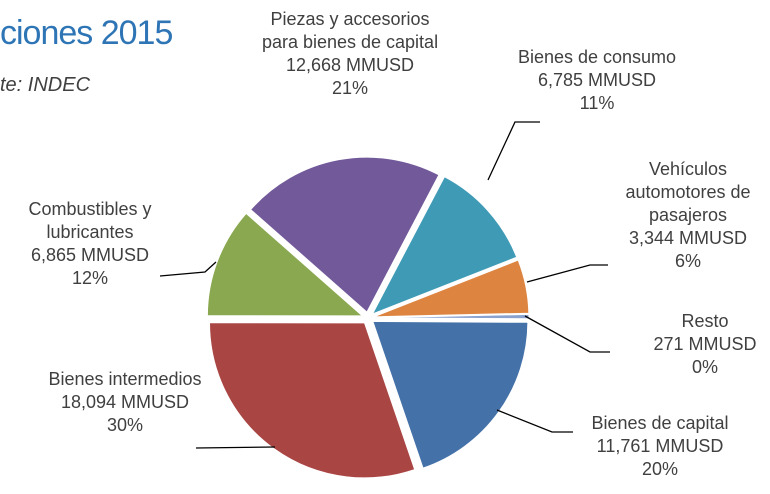  What do you see at coordinates (687, 261) in the screenshot?
I see `slice-value: 6%` at bounding box center [687, 261].